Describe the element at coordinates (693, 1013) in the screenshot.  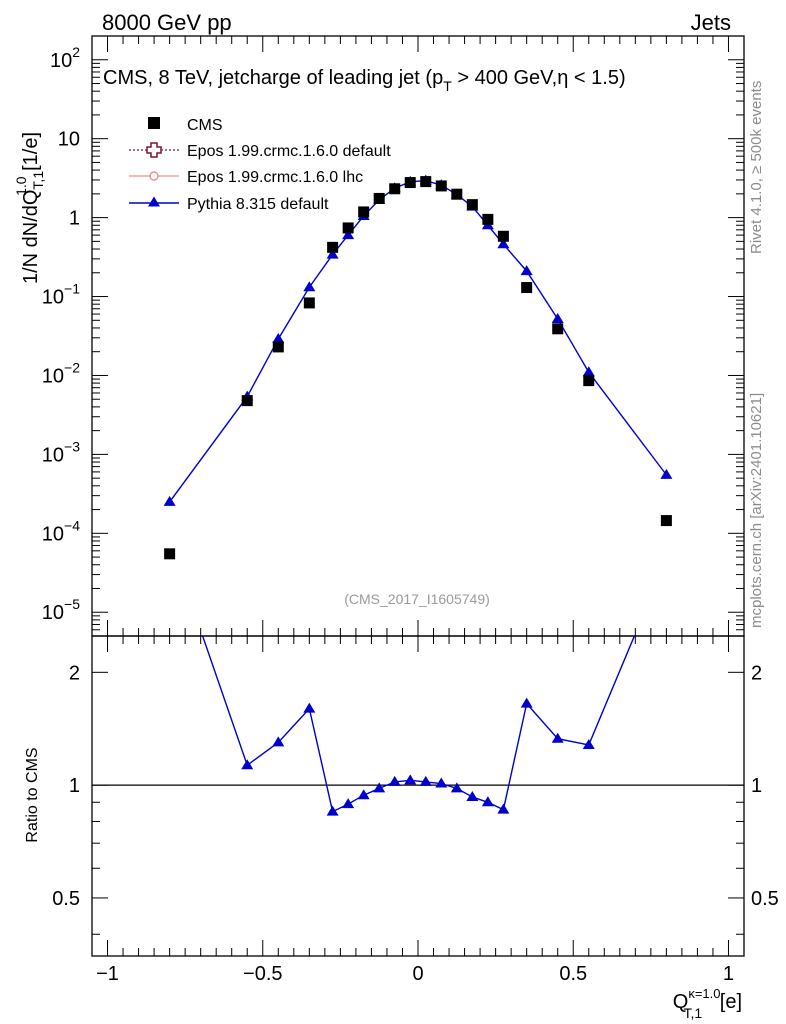
I see `x-label-sub: T,1` at that location.